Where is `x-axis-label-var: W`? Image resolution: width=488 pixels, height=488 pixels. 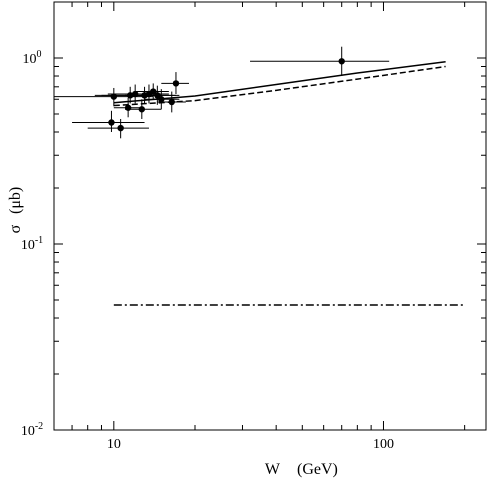
x-axis-label-var: W is located at coordinates (273, 469).